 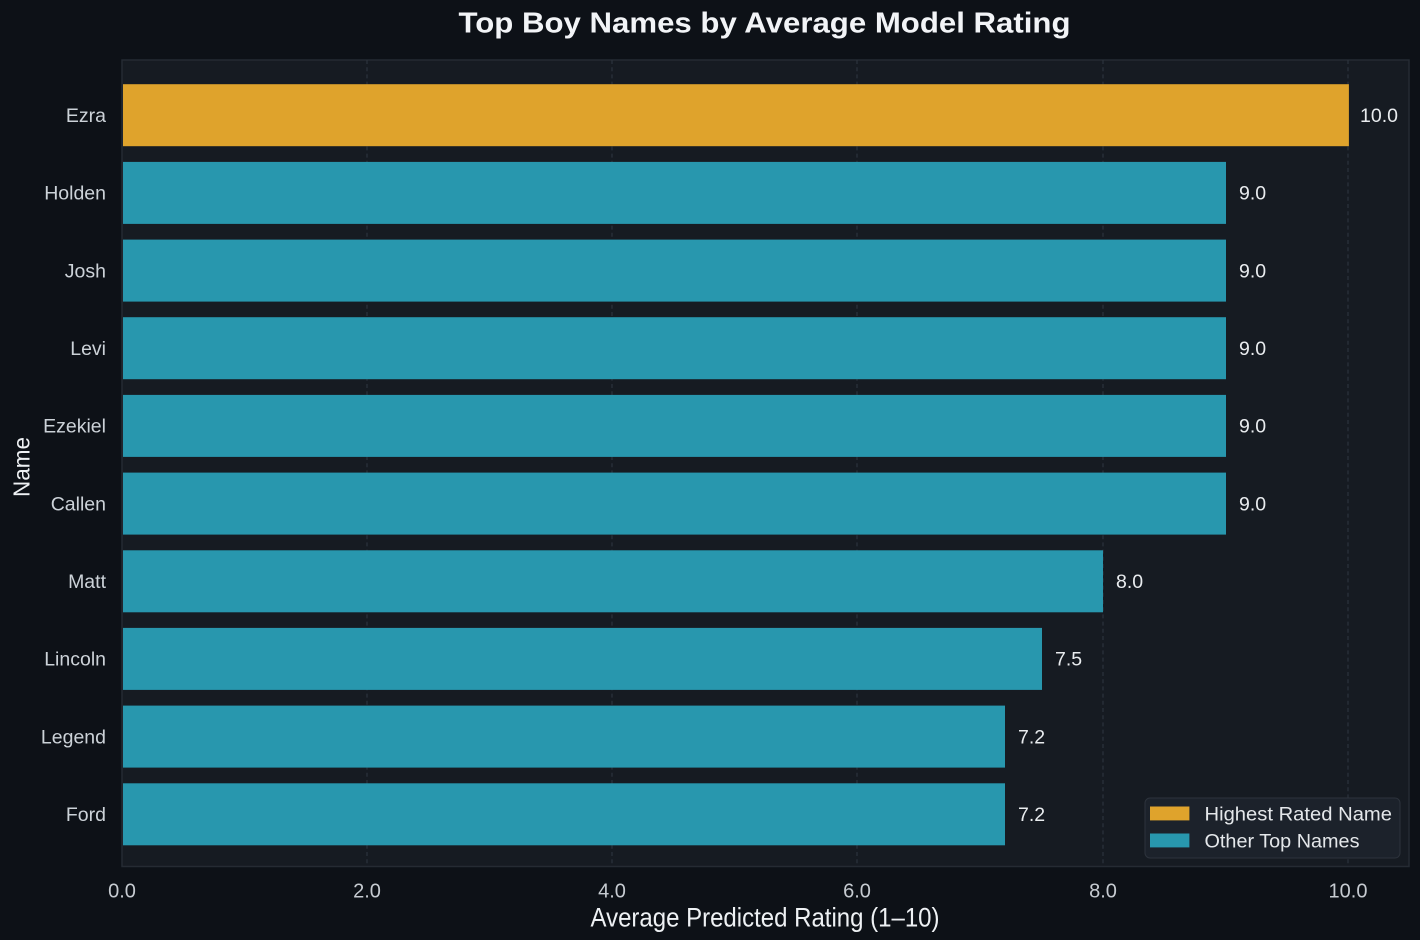 What do you see at coordinates (87, 582) in the screenshot?
I see `svg-text: Matt` at bounding box center [87, 582].